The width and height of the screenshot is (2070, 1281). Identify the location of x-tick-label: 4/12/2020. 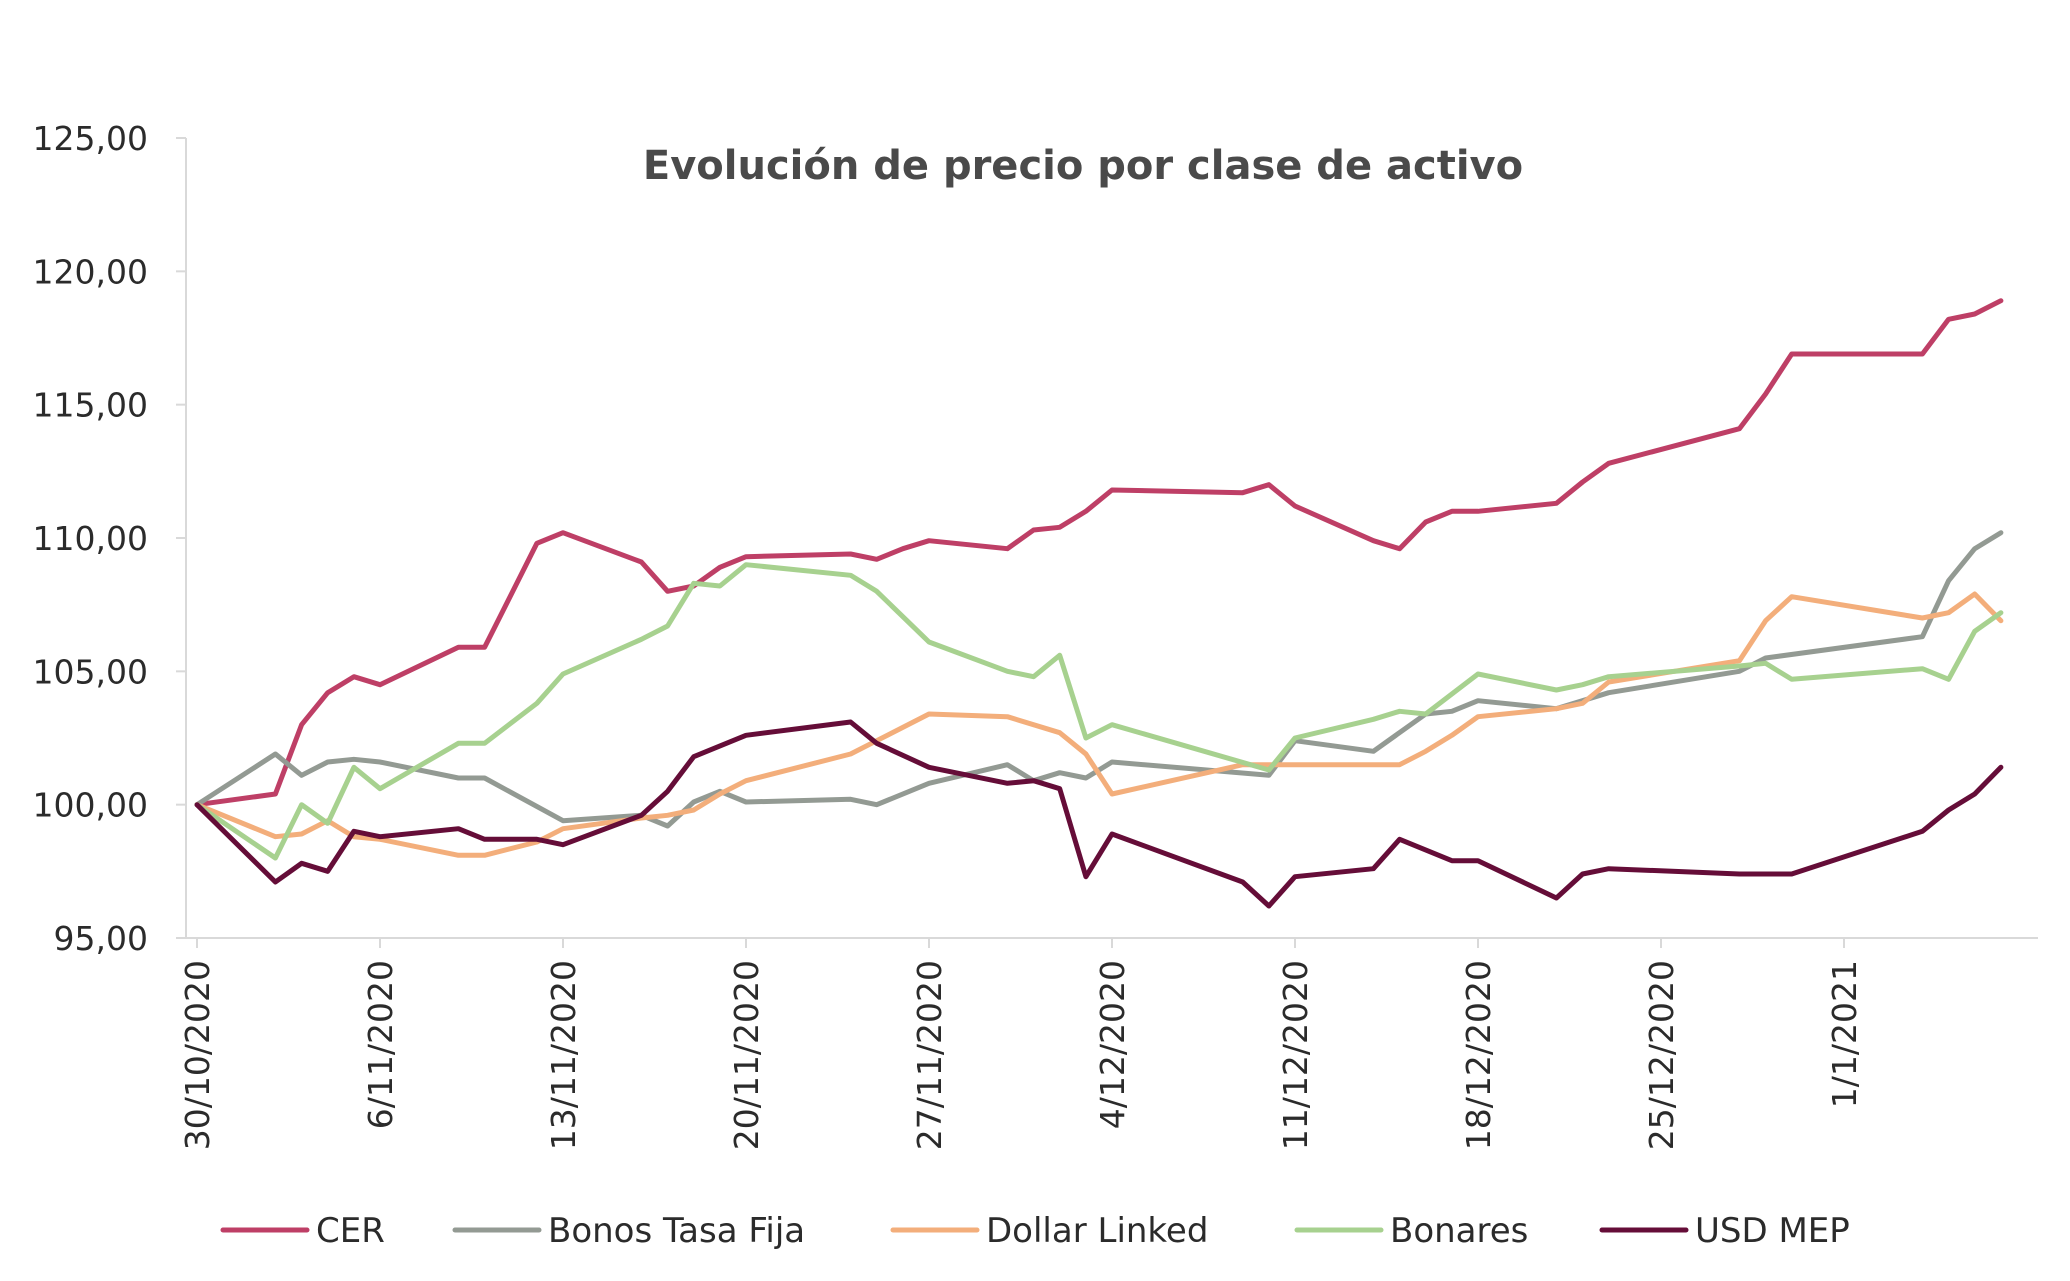
(1112, 1044).